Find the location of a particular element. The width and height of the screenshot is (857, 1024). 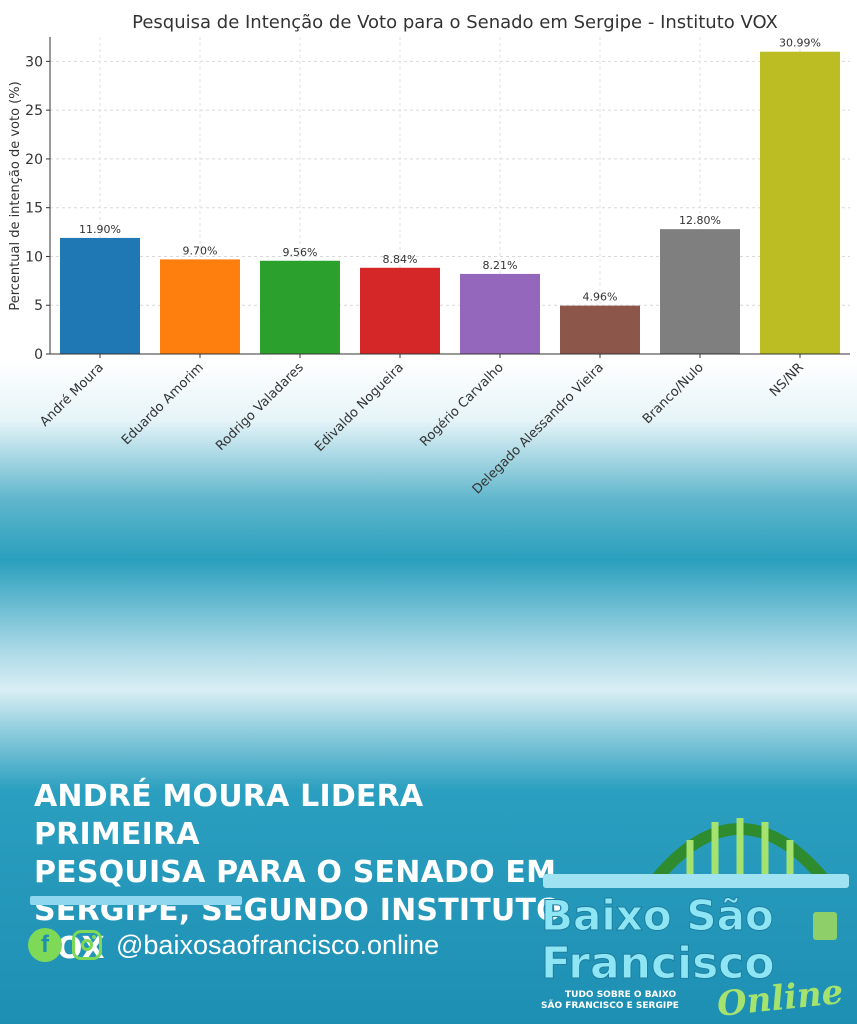

social-handle: @baixosaofrancisco.online is located at coordinates (278, 944).